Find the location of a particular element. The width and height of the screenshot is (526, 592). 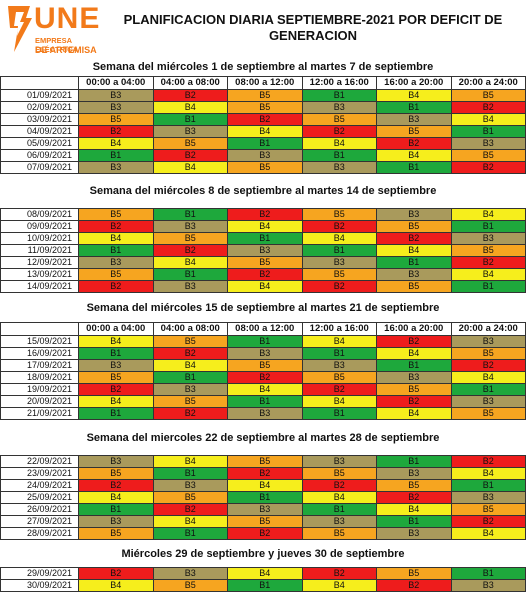

date-cell: 19/09/2021 is located at coordinates (40, 390).